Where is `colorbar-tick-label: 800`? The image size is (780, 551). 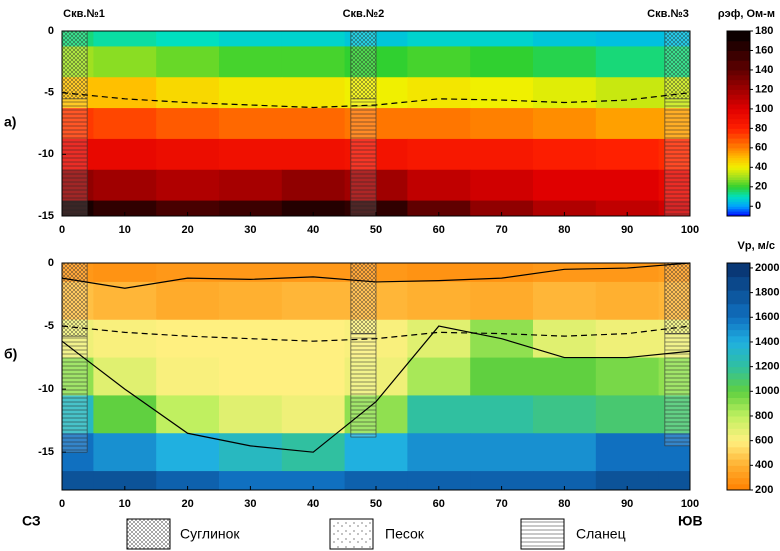
colorbar-tick-label: 800 is located at coordinates (764, 416).